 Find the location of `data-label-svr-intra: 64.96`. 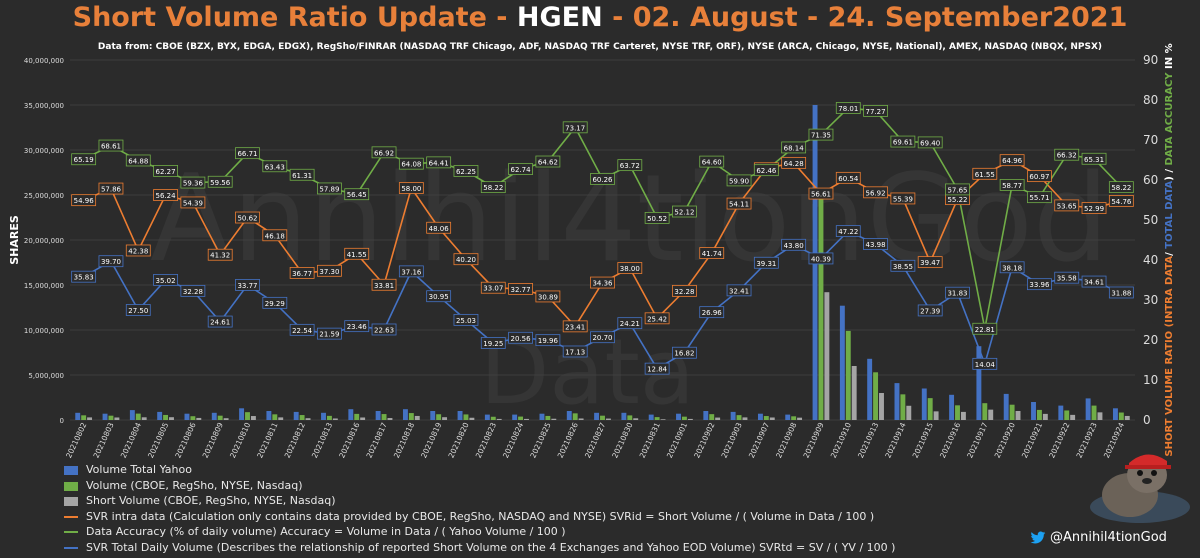

data-label-svr-intra: 64.96 is located at coordinates (1012, 161).